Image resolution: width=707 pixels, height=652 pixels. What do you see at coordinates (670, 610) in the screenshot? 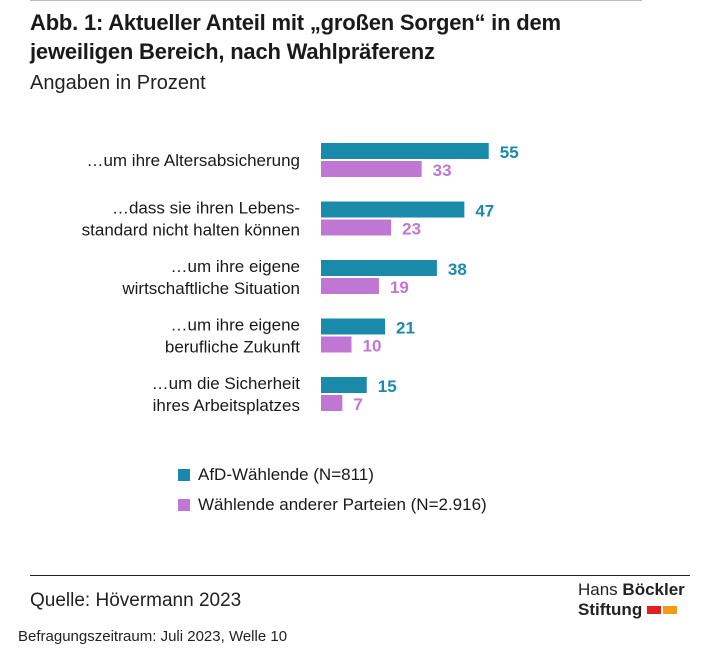
I see `logo-orange-bar` at bounding box center [670, 610].